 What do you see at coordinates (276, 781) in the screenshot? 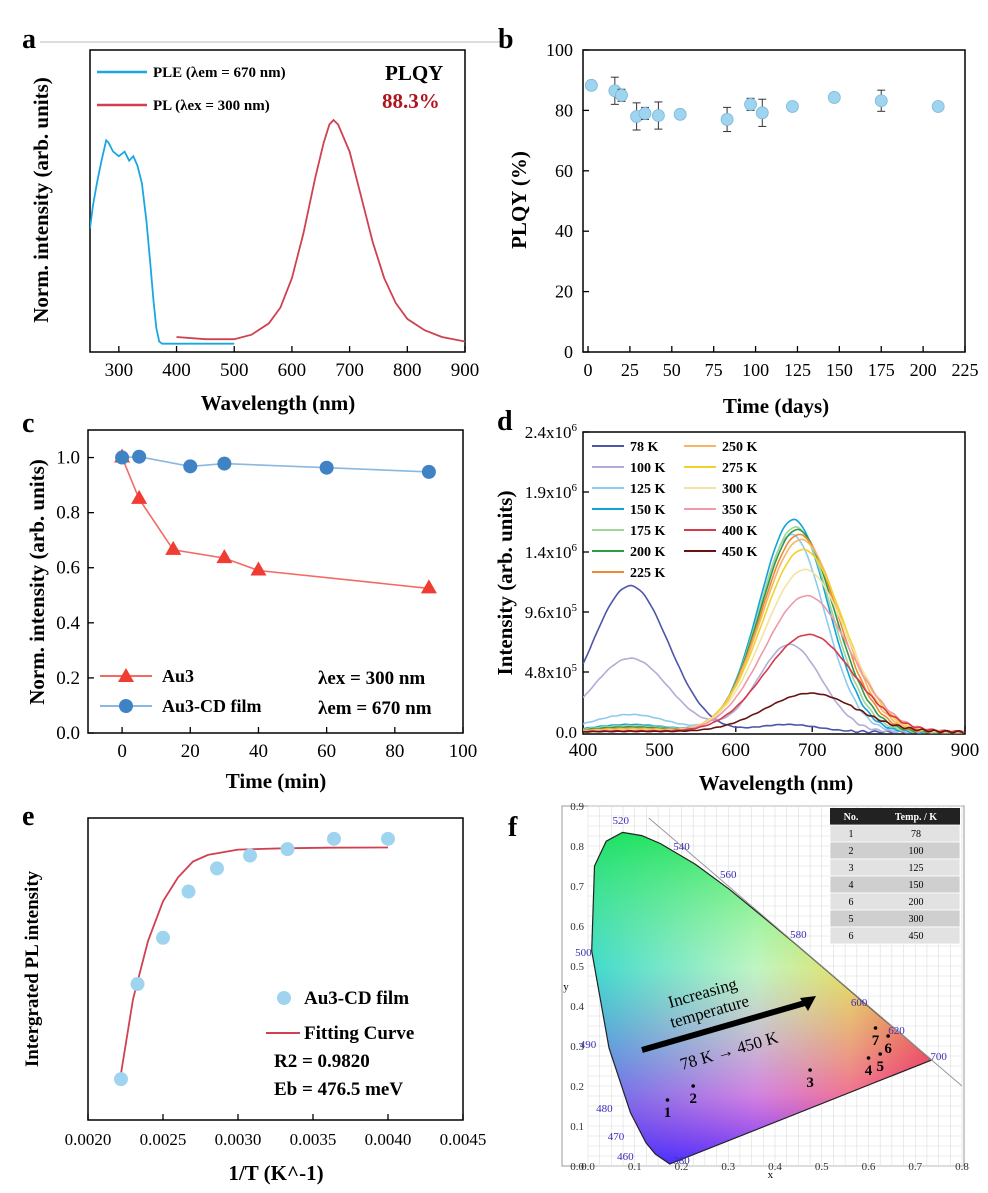
I see `xlabel-c: Time (min)` at bounding box center [276, 781].